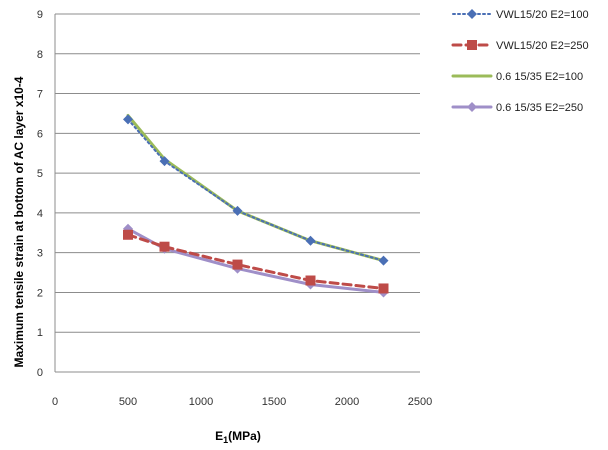 This screenshot has height=450, width=608. What do you see at coordinates (542, 15) in the screenshot?
I see `legend-label-1: VWL15/20 E2=100` at bounding box center [542, 15].